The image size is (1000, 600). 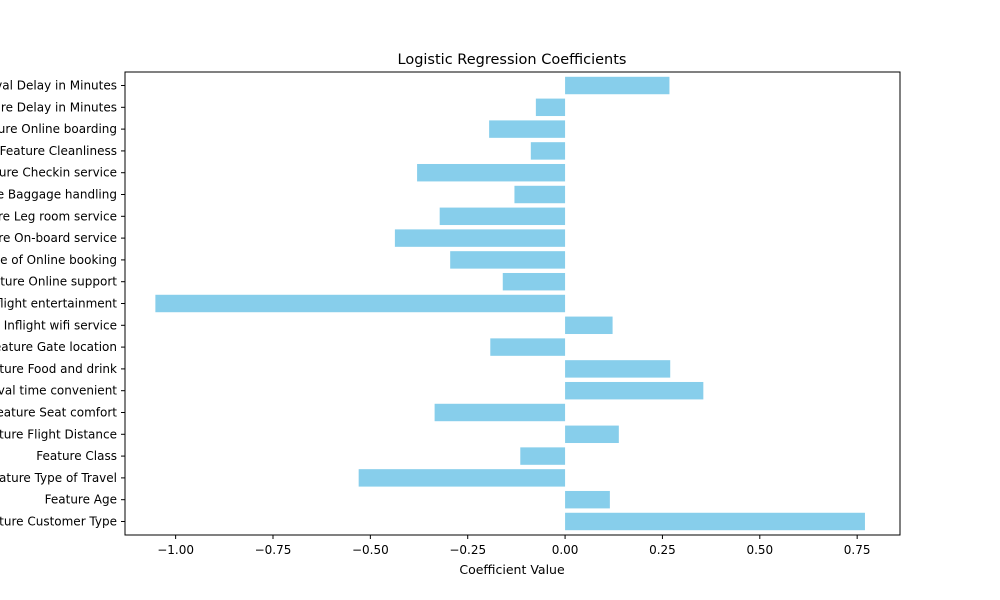 I want to click on y-tick-label: Feature Customer Type, so click(x=58, y=521).